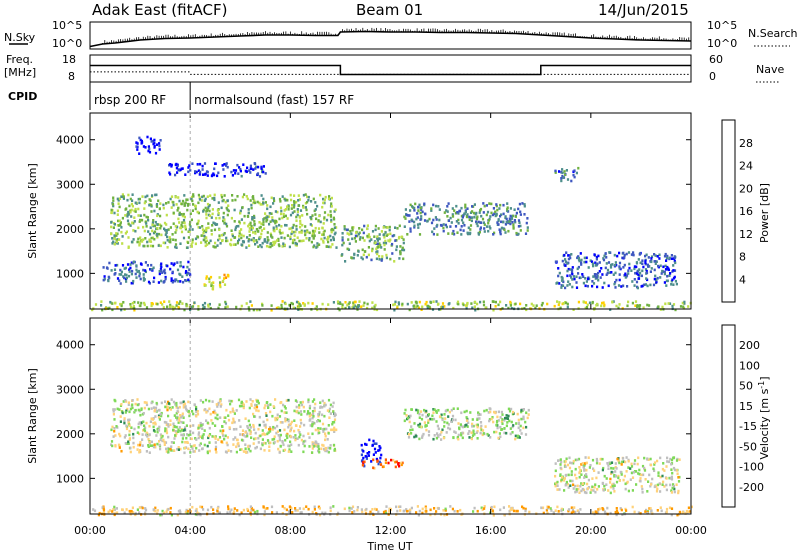 The width and height of the screenshot is (800, 554). Describe the element at coordinates (749, 345) in the screenshot. I see `colorbar-tick-label: 200` at that location.